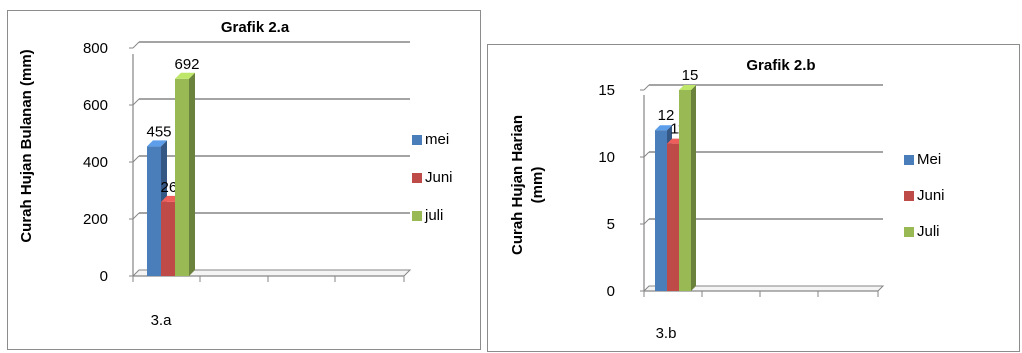 The image size is (1022, 353). I want to click on y-axis-label-line: (mm), so click(537, 185).